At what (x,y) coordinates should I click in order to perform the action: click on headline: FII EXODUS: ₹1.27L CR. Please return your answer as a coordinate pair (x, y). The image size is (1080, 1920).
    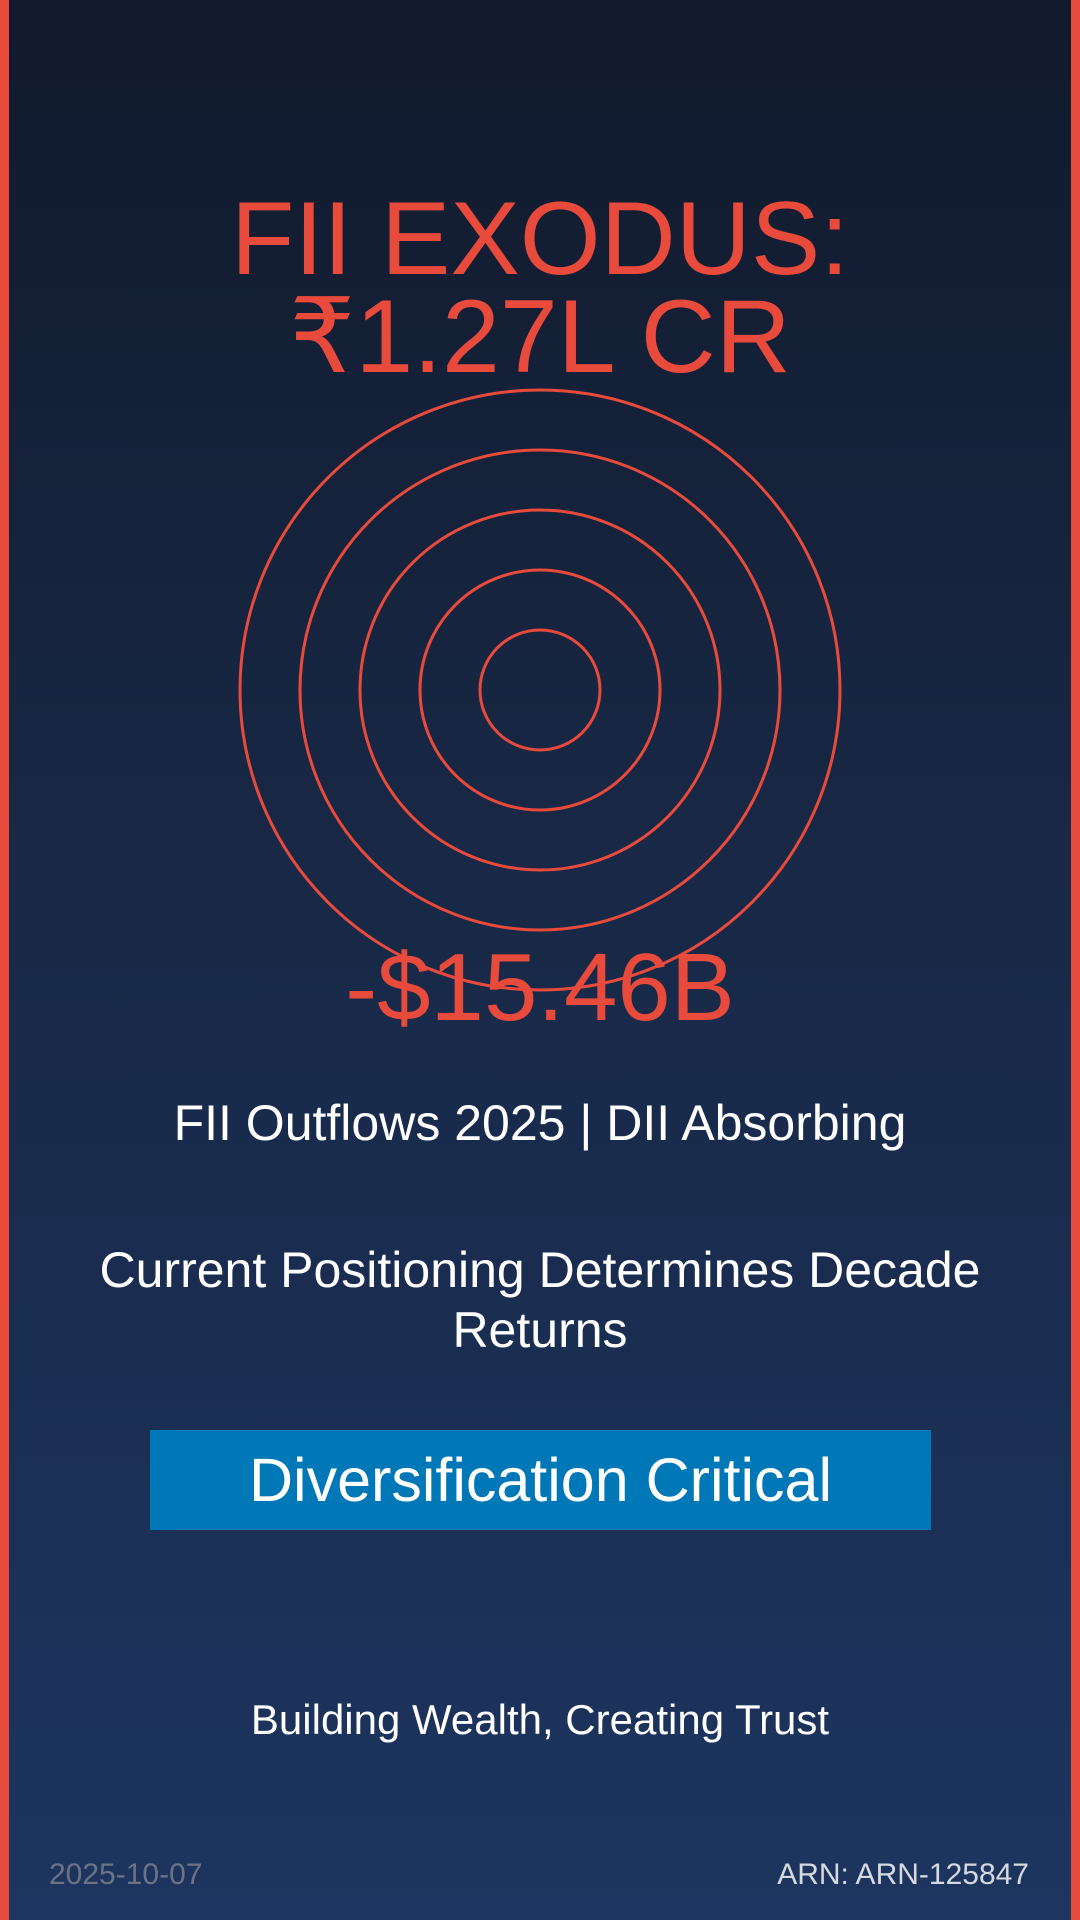
    Looking at the image, I should click on (540, 288).